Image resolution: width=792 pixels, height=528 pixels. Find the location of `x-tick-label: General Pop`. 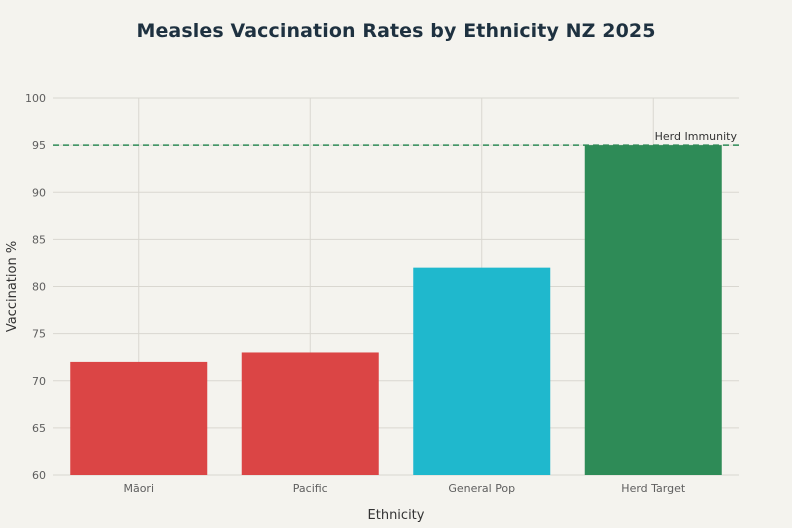

x-tick-label: General Pop is located at coordinates (481, 488).